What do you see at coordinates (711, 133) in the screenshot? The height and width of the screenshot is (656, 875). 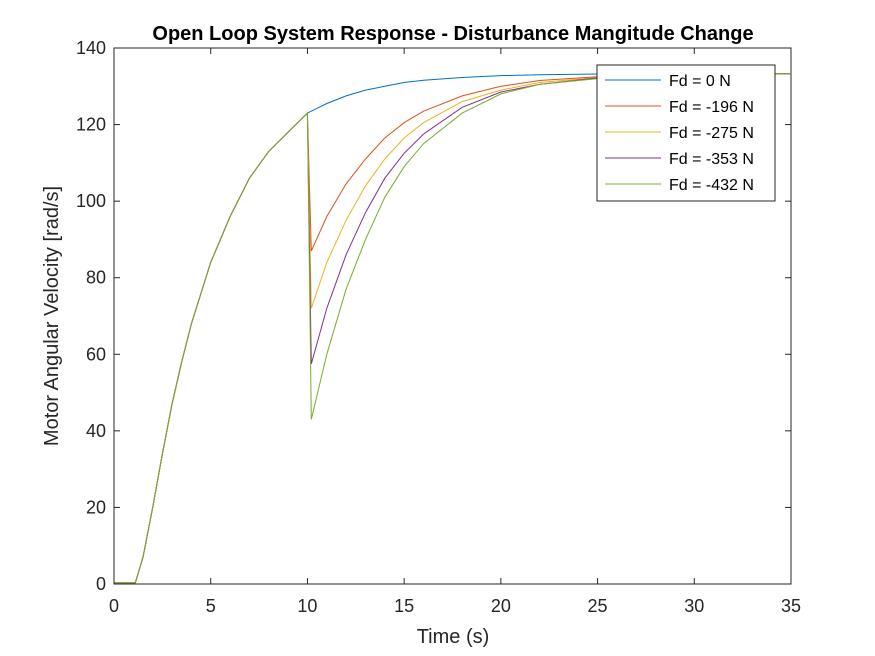 I see `legend-label-3: Fd = -275 N` at bounding box center [711, 133].